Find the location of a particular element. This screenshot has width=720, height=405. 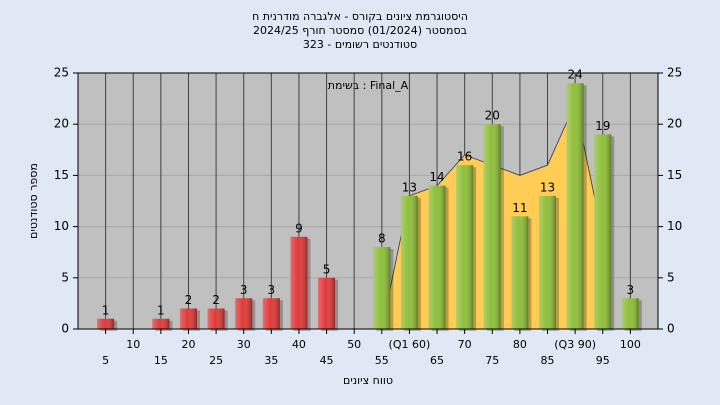

x-tick-label: 15 is located at coordinates (161, 360).